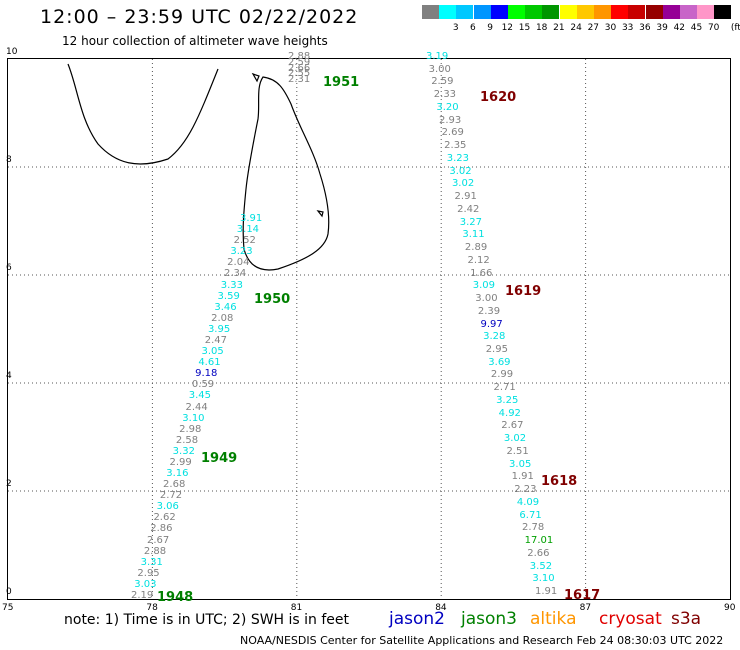 This screenshot has width=740, height=650. I want to click on x-tick-label: 84, so click(441, 608).